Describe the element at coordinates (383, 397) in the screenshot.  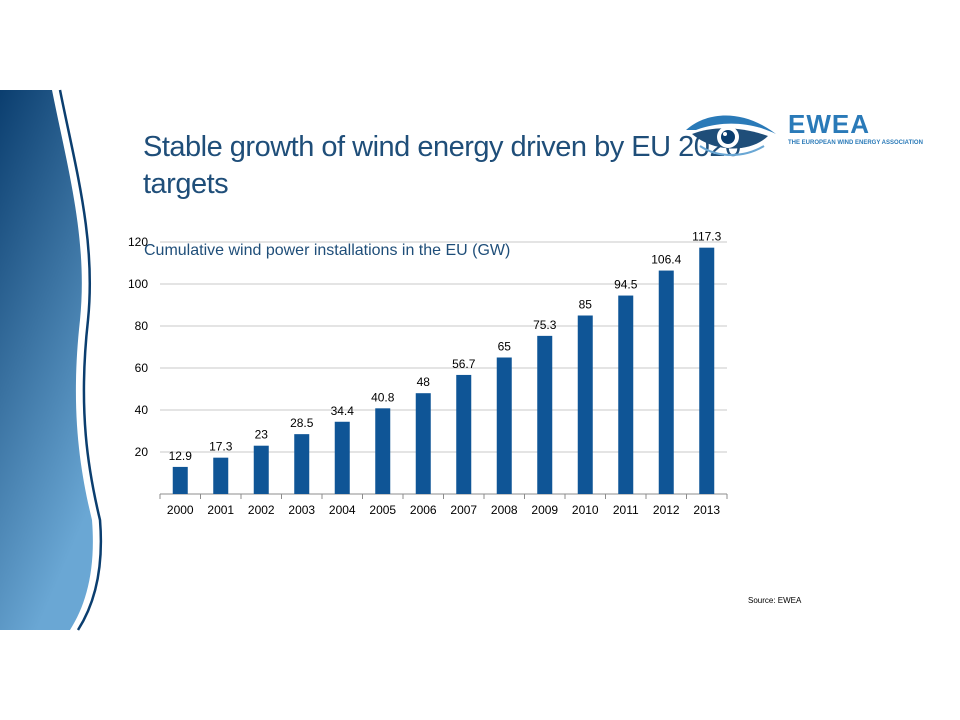
I see `data-label: 40.8` at that location.